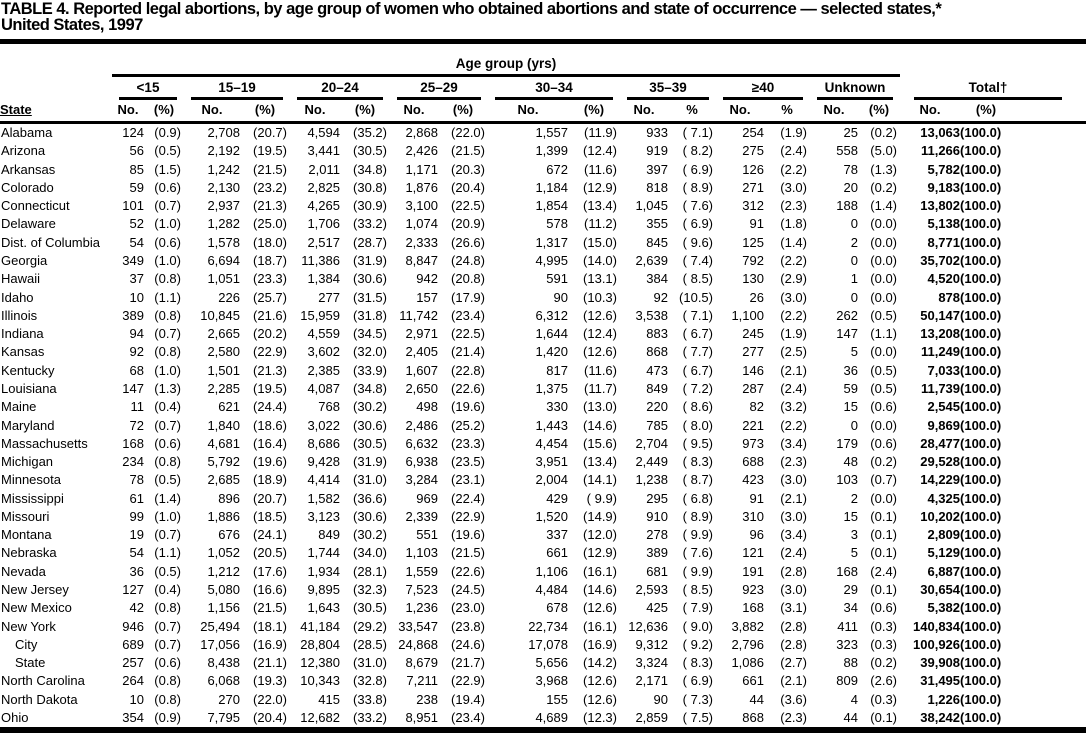 Image resolution: width=1086 pixels, height=737 pixels. I want to click on value-cell: 1,375, so click(551, 388).